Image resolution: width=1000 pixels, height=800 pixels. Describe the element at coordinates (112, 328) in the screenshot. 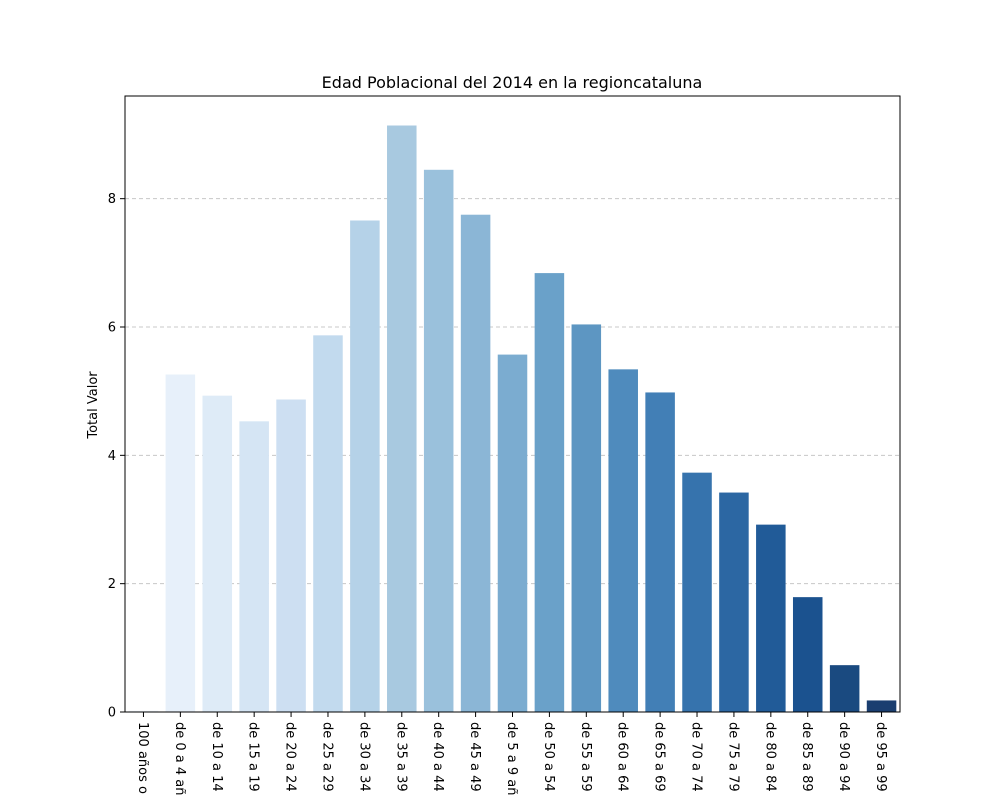

I see `y-tick-label: 6` at that location.